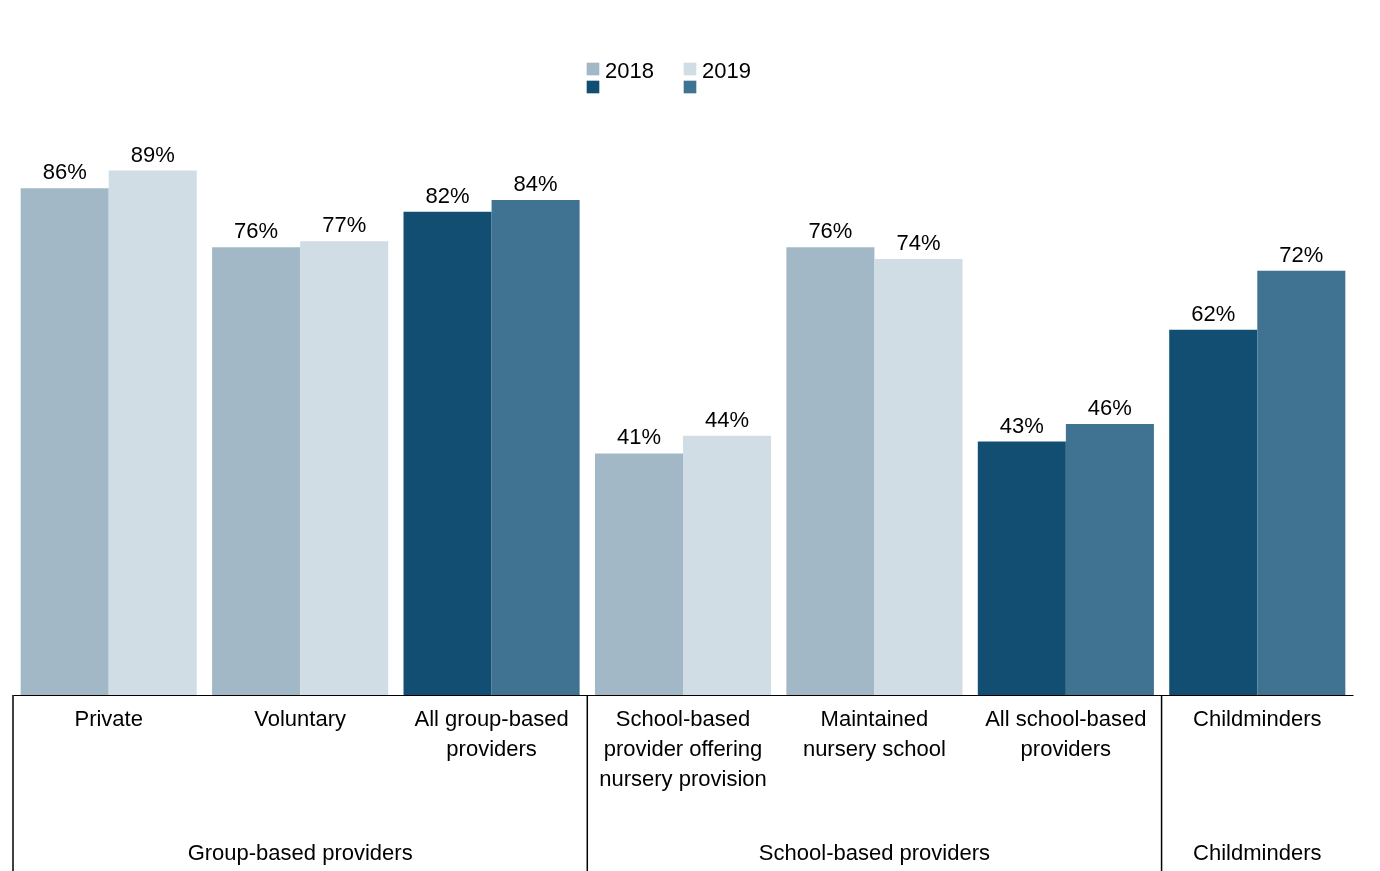 The image size is (1380, 871). I want to click on data-label: 43%, so click(1021, 425).